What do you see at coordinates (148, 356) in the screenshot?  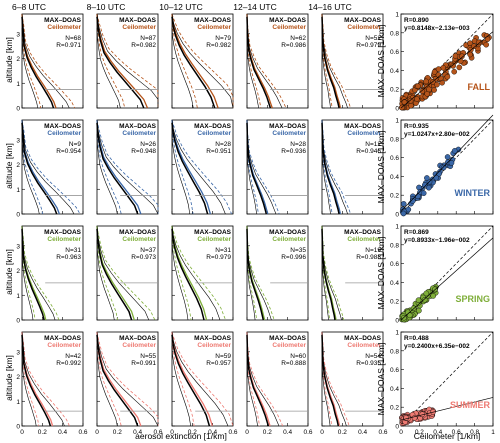 I see `panel-n-count: N=55` at bounding box center [148, 356].